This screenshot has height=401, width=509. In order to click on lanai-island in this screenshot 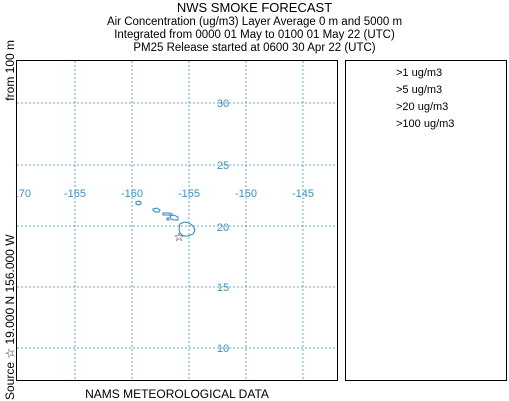, I will do `click(168, 219)`.